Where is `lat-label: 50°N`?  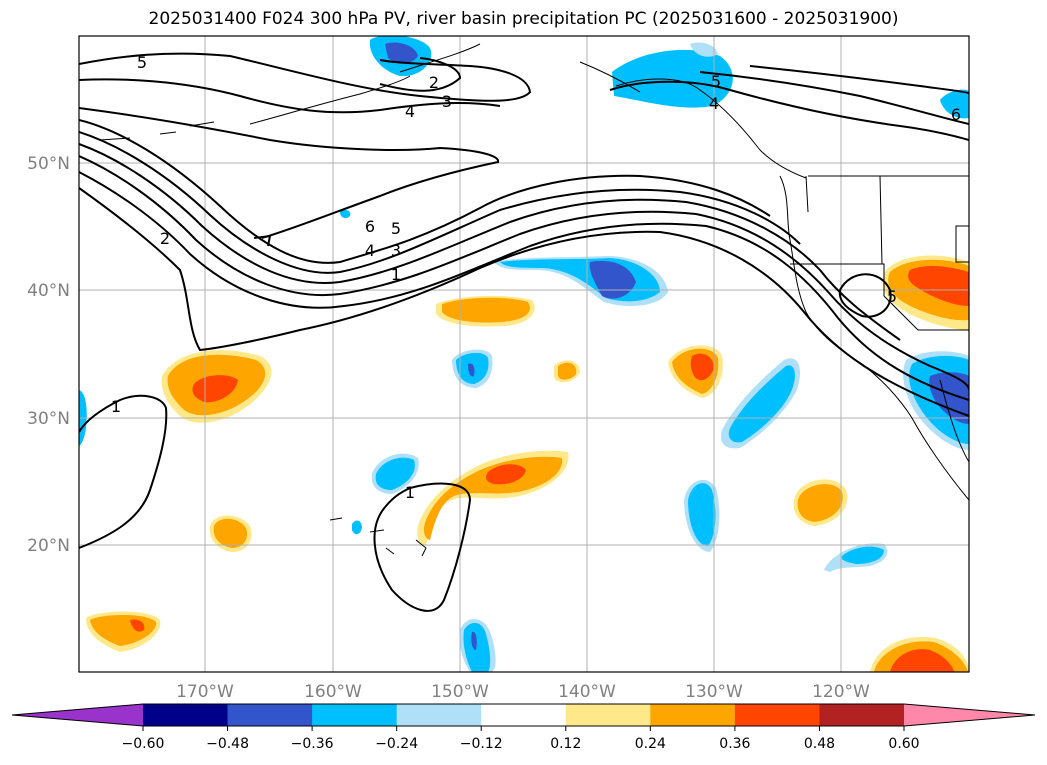
lat-label: 50°N is located at coordinates (48, 164).